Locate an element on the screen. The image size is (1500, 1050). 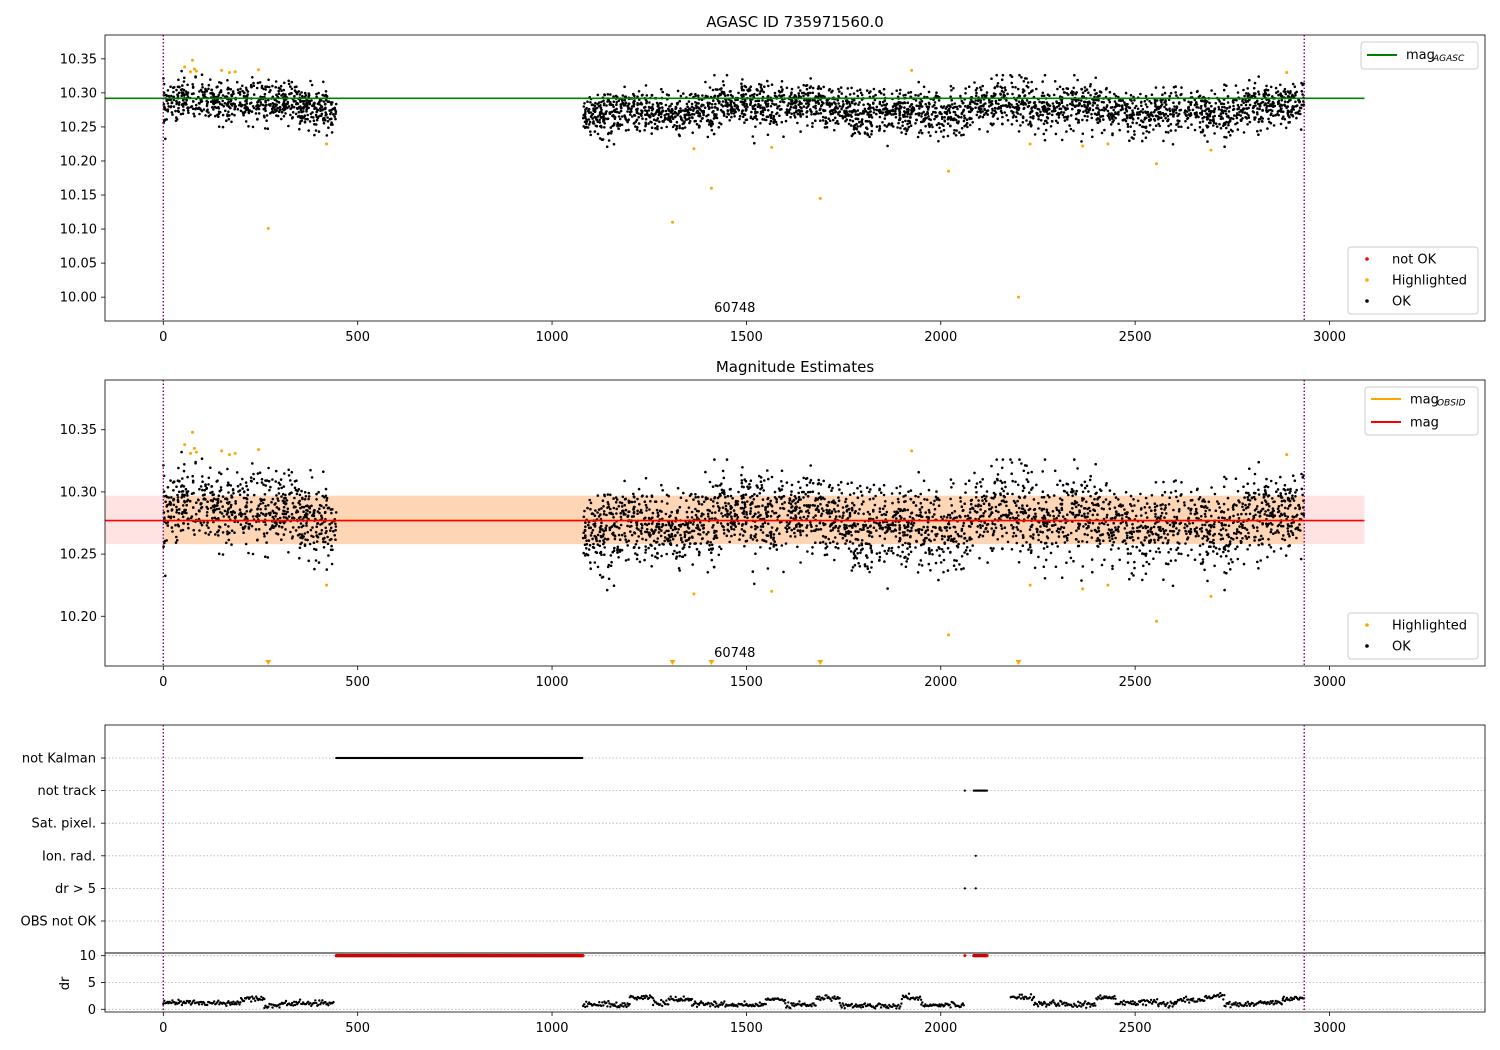
legend-frame is located at coordinates (1413, 280).